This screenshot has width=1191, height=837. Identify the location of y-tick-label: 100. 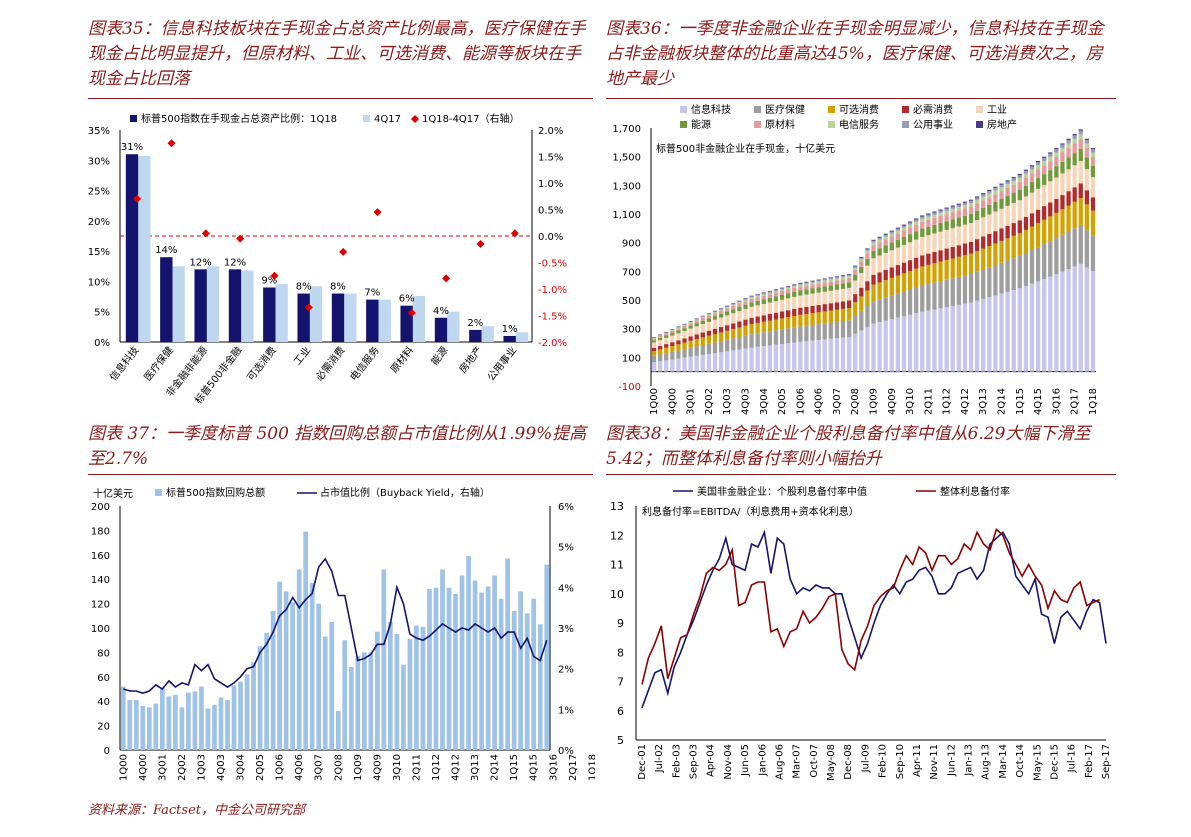
(100, 629).